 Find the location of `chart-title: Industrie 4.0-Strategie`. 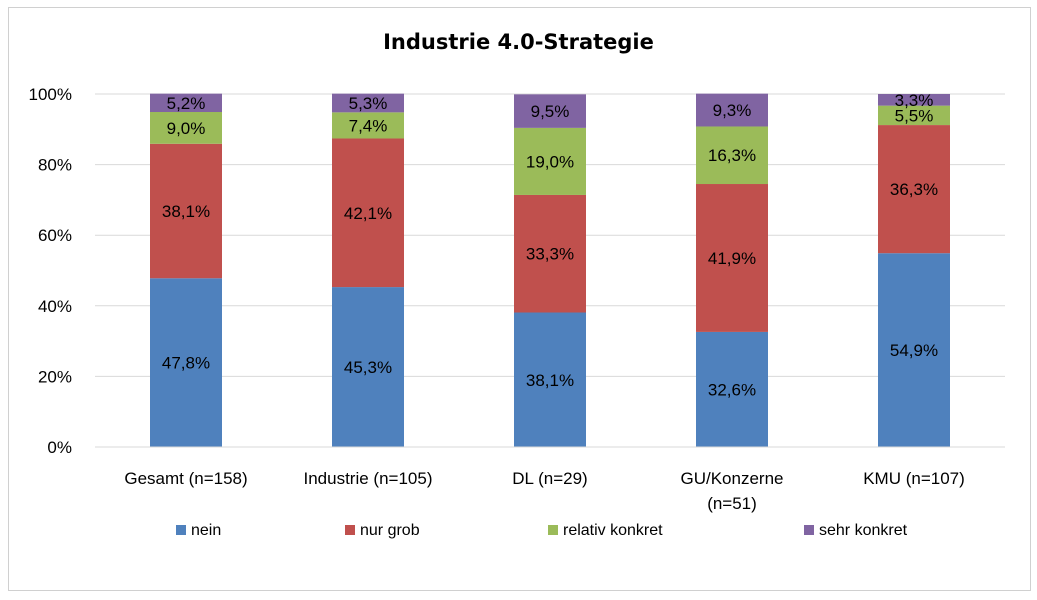

chart-title: Industrie 4.0-Strategie is located at coordinates (518, 42).